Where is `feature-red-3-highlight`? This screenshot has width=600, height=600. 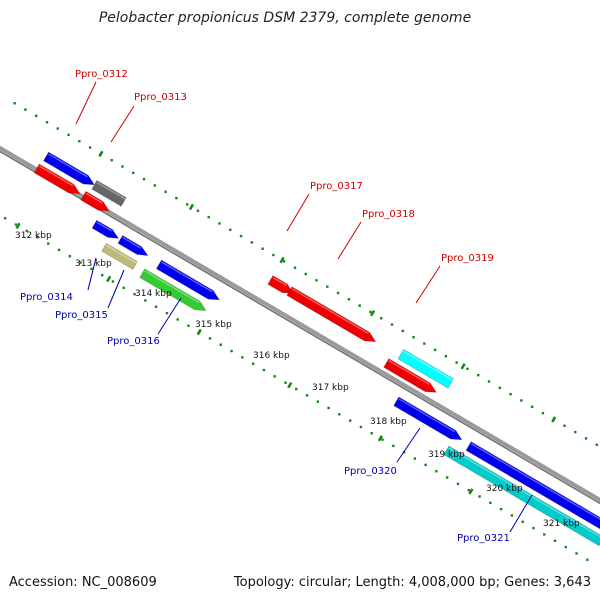 feature-red-3-highlight is located at coordinates (280, 281).